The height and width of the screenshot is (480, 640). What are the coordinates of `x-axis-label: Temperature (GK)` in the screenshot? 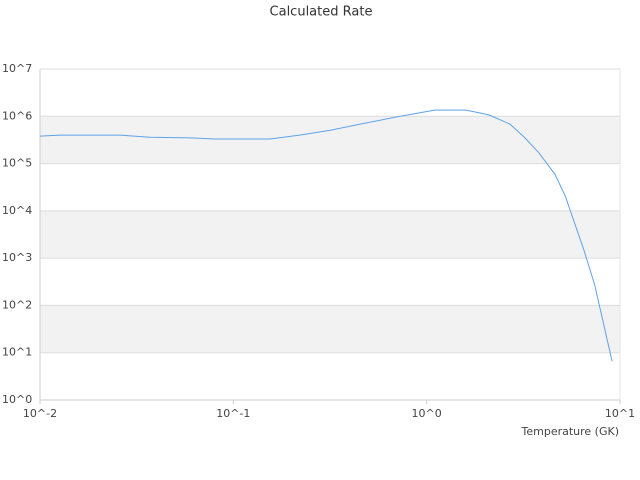 It's located at (570, 431).